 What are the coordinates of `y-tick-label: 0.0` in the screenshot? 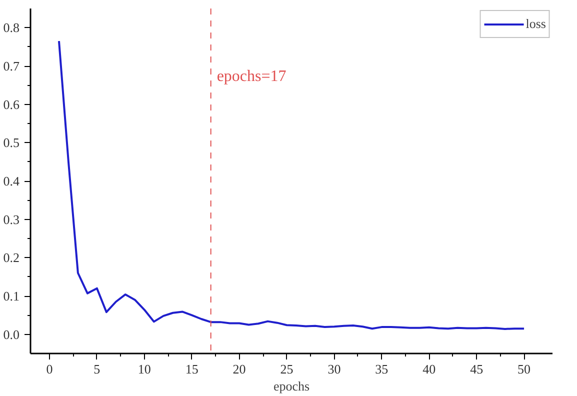 It's located at (11, 334).